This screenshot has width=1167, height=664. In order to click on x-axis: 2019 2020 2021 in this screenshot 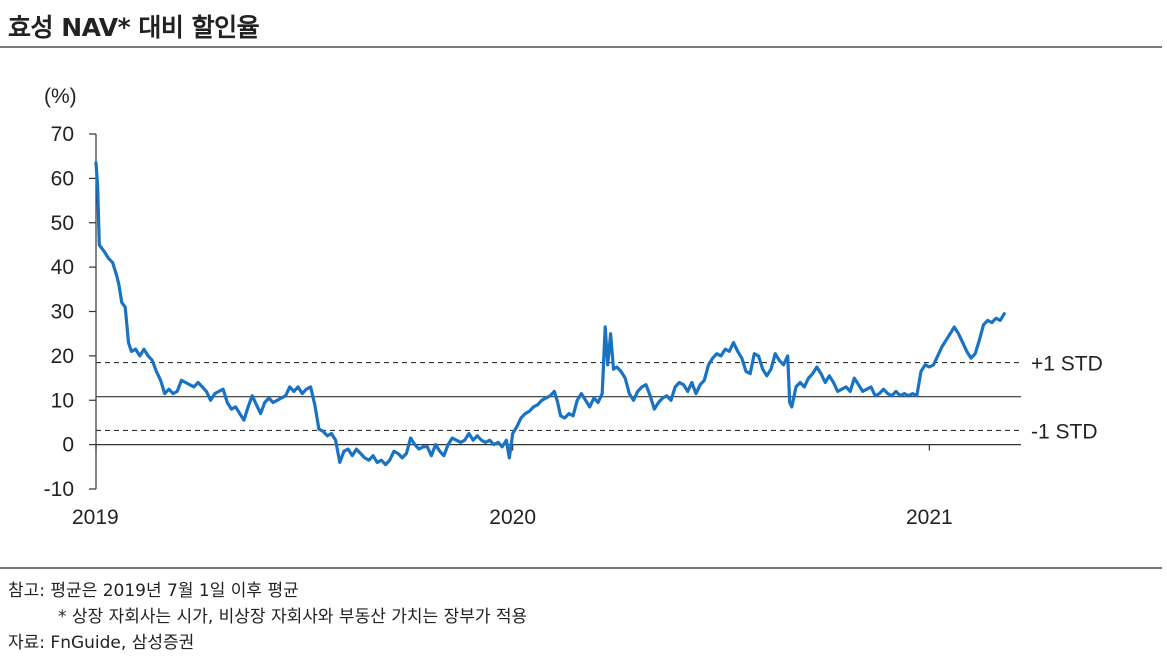, I will do `click(512, 486)`.